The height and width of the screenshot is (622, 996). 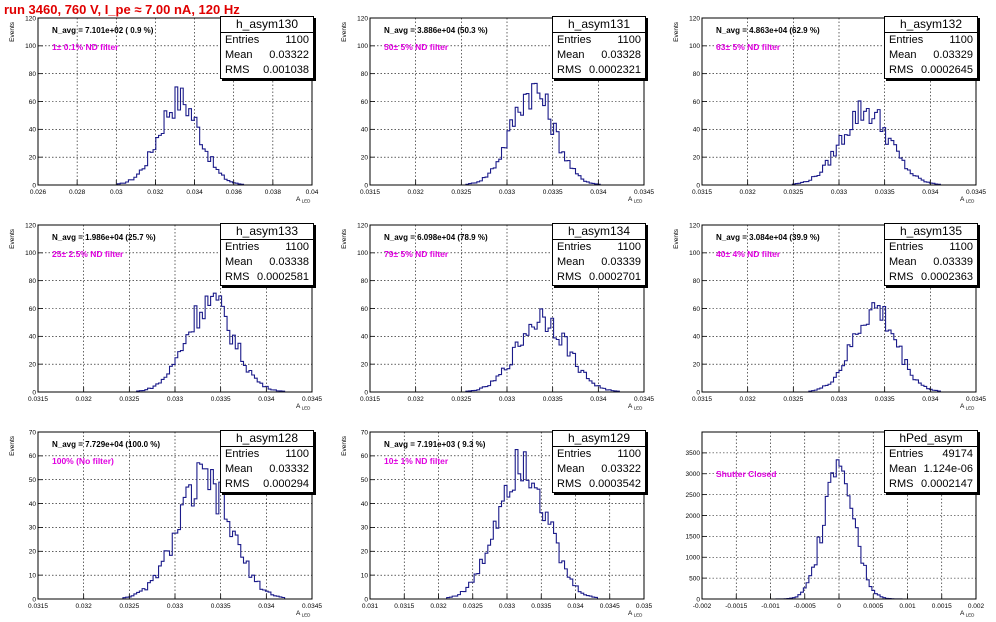 I want to click on y-tick-label: 10, so click(x=365, y=575).